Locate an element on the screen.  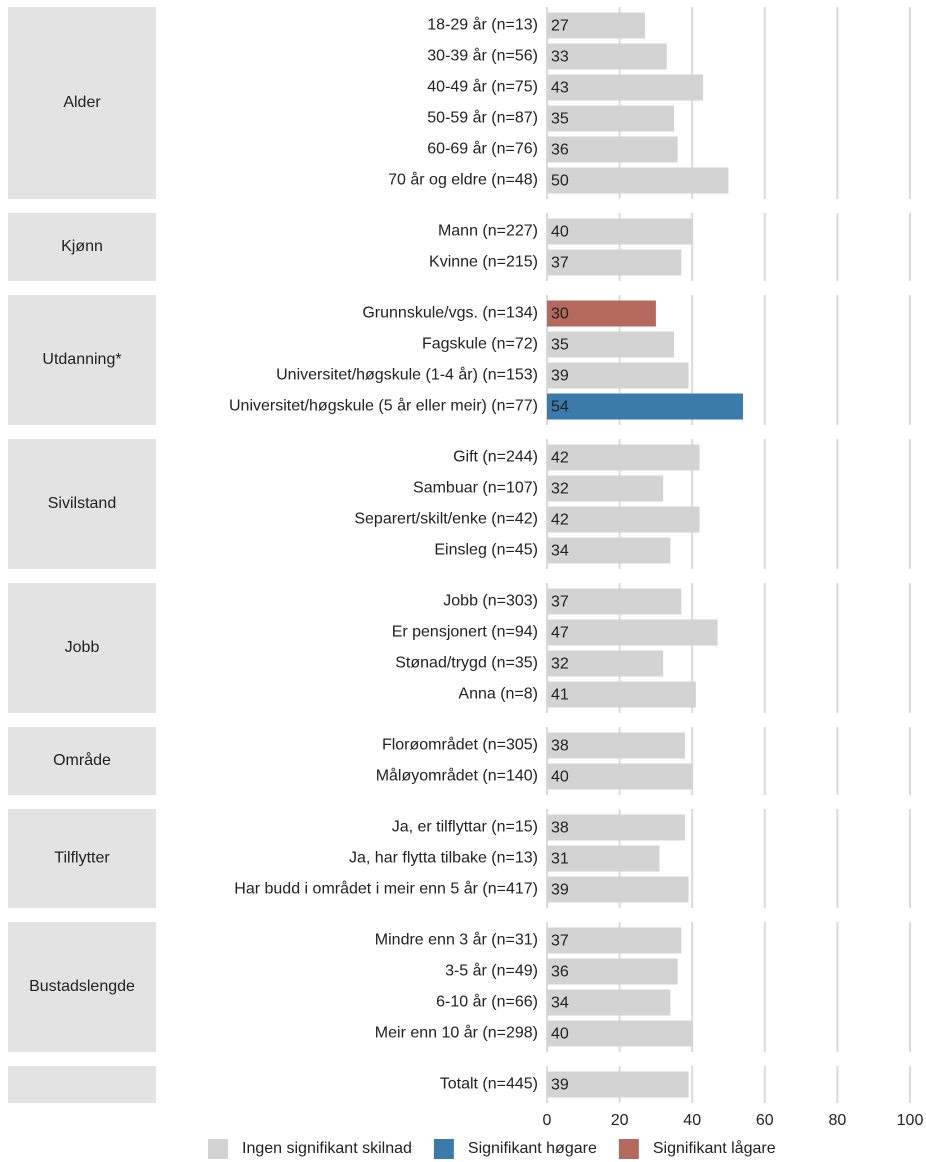
x-tick-label: 0 is located at coordinates (547, 1120).